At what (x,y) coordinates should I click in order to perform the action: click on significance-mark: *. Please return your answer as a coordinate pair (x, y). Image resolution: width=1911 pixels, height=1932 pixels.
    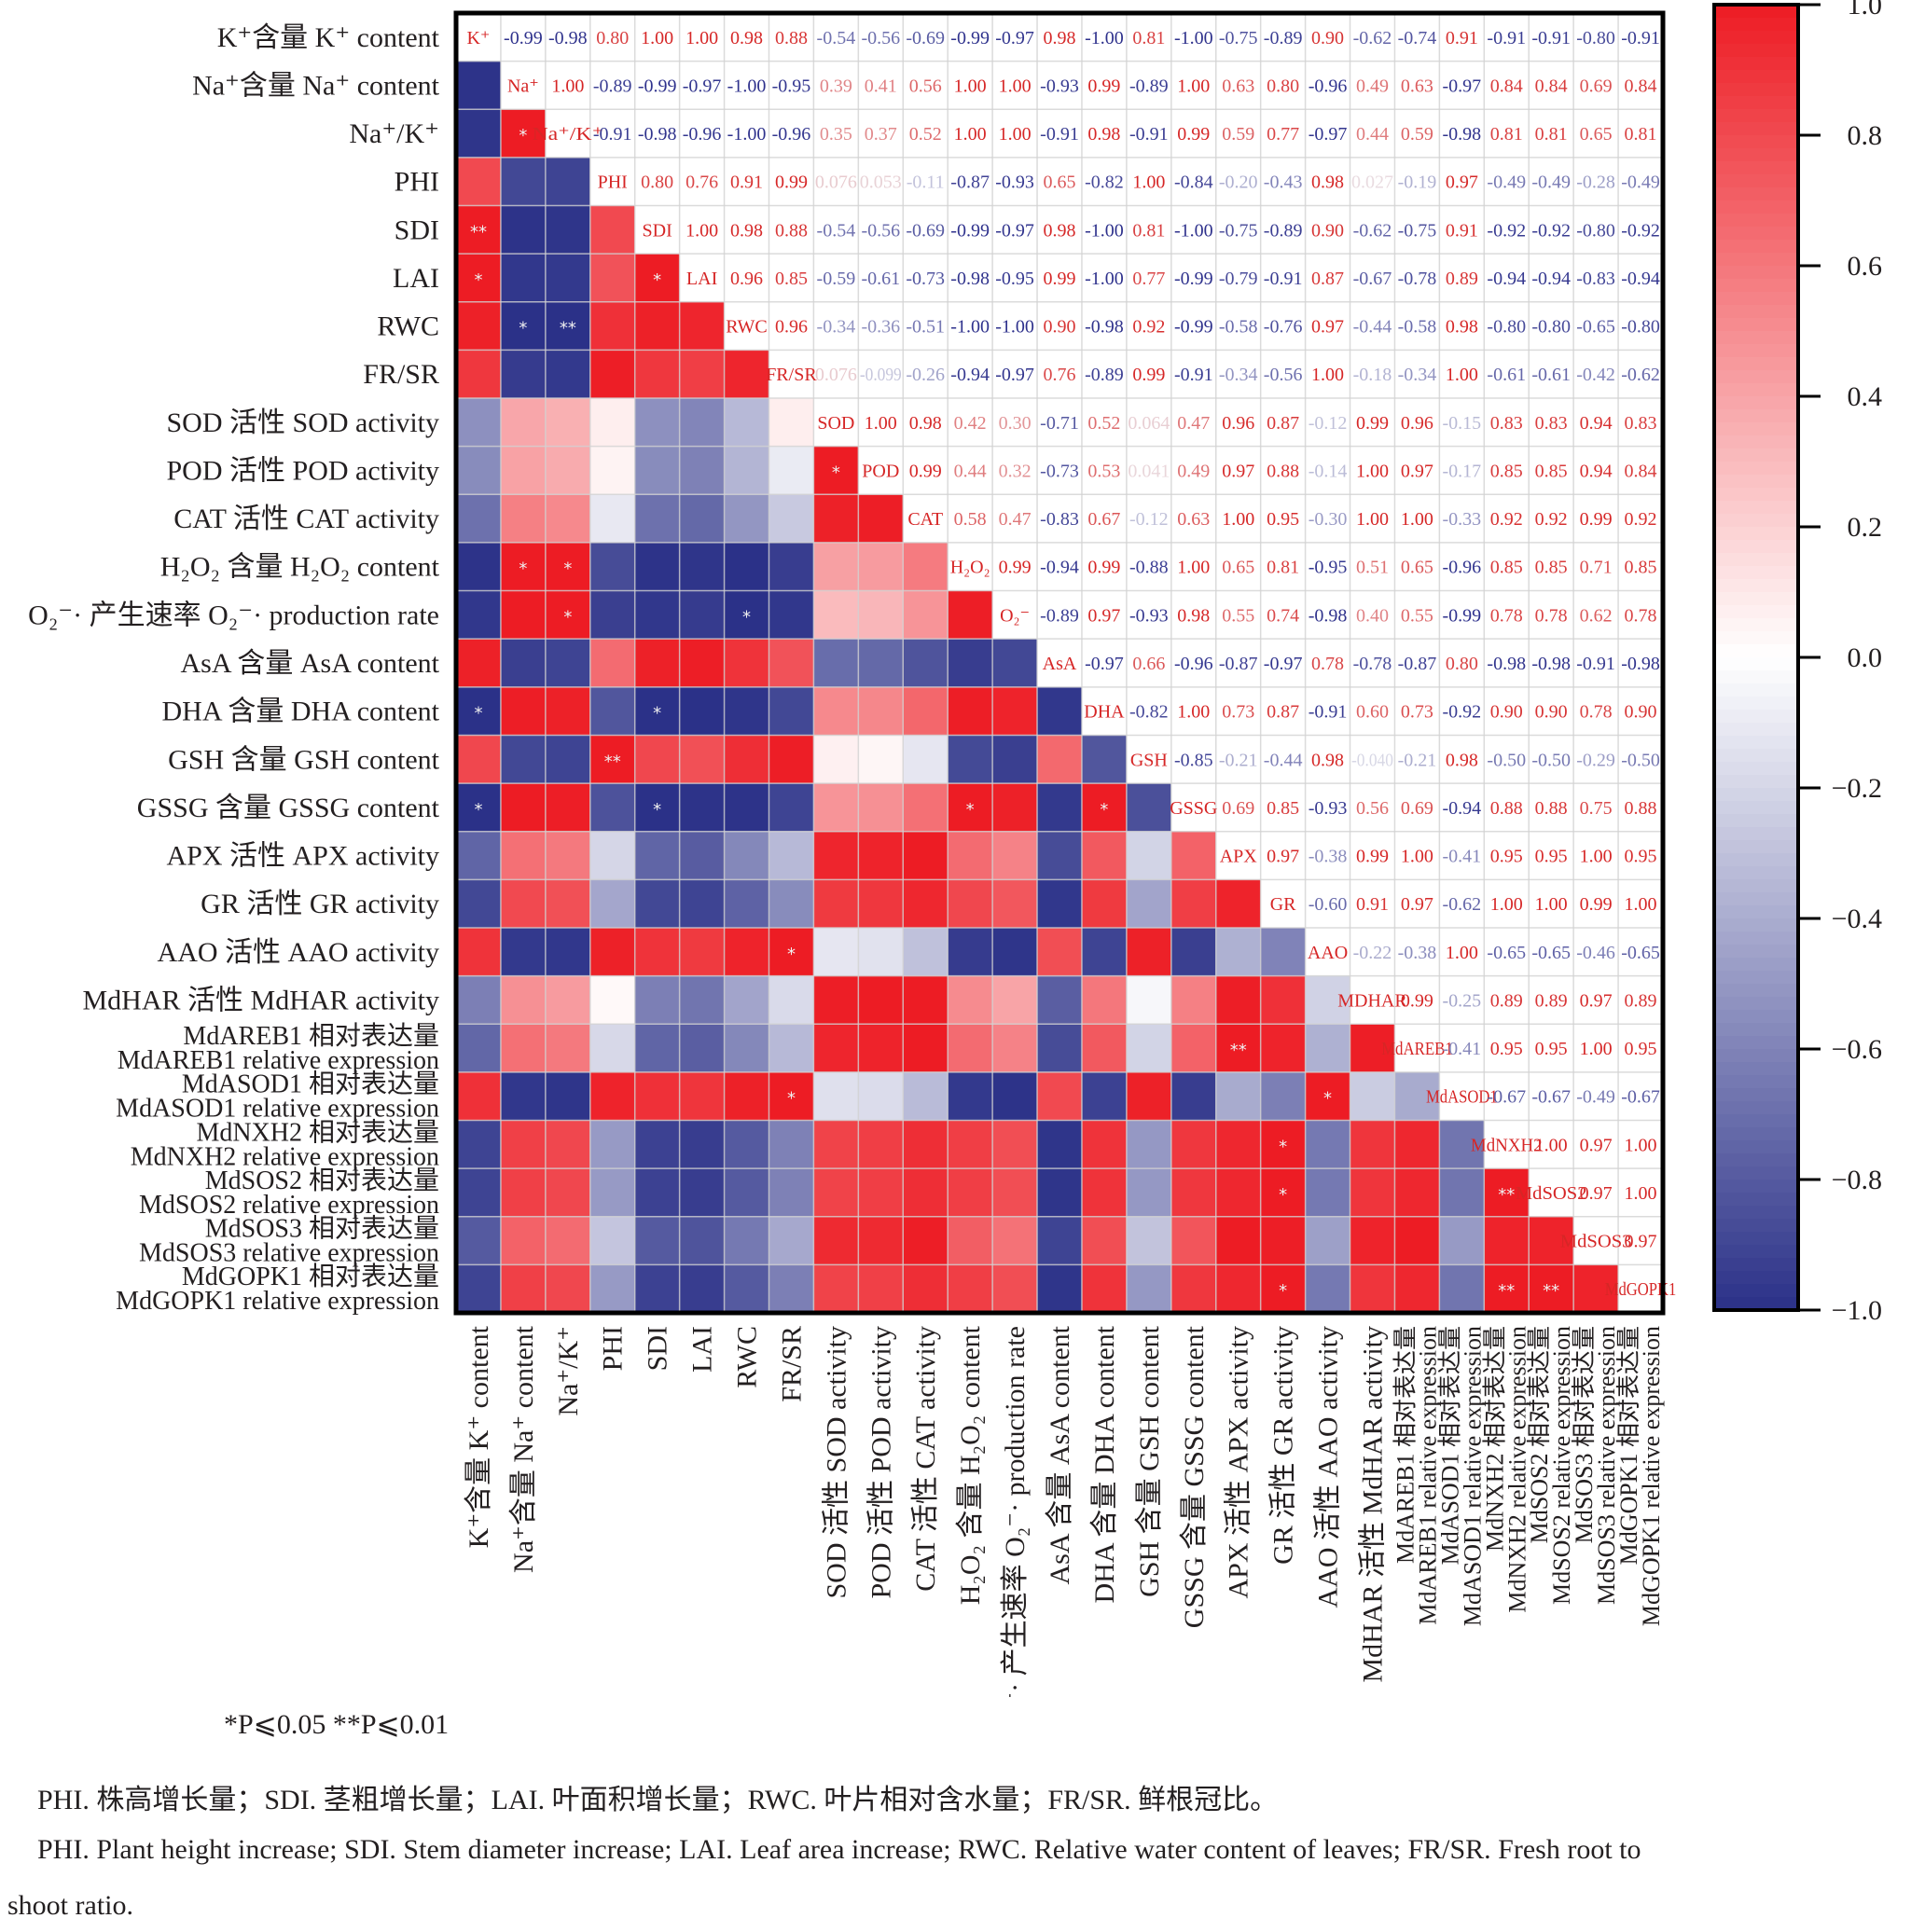
    Looking at the image, I should click on (1283, 1291).